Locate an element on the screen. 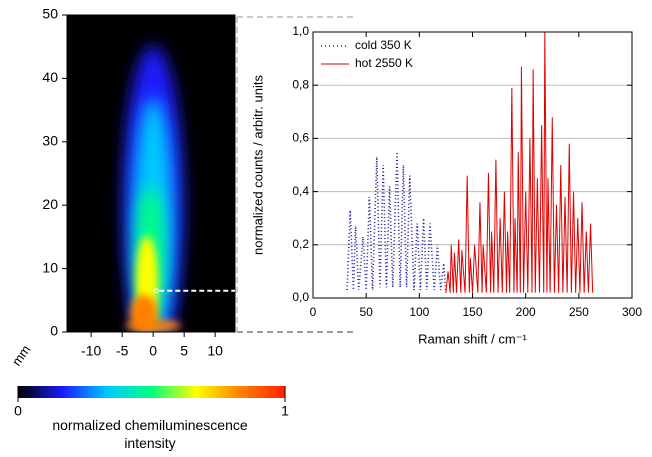  colorbar-tick-label: 0 is located at coordinates (18, 411).